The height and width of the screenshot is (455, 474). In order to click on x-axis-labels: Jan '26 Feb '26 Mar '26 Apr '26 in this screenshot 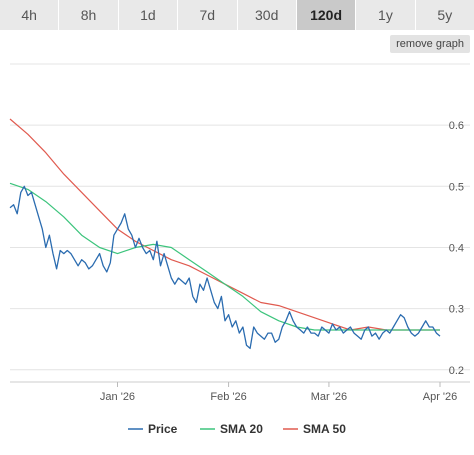, I will do `click(278, 397)`.